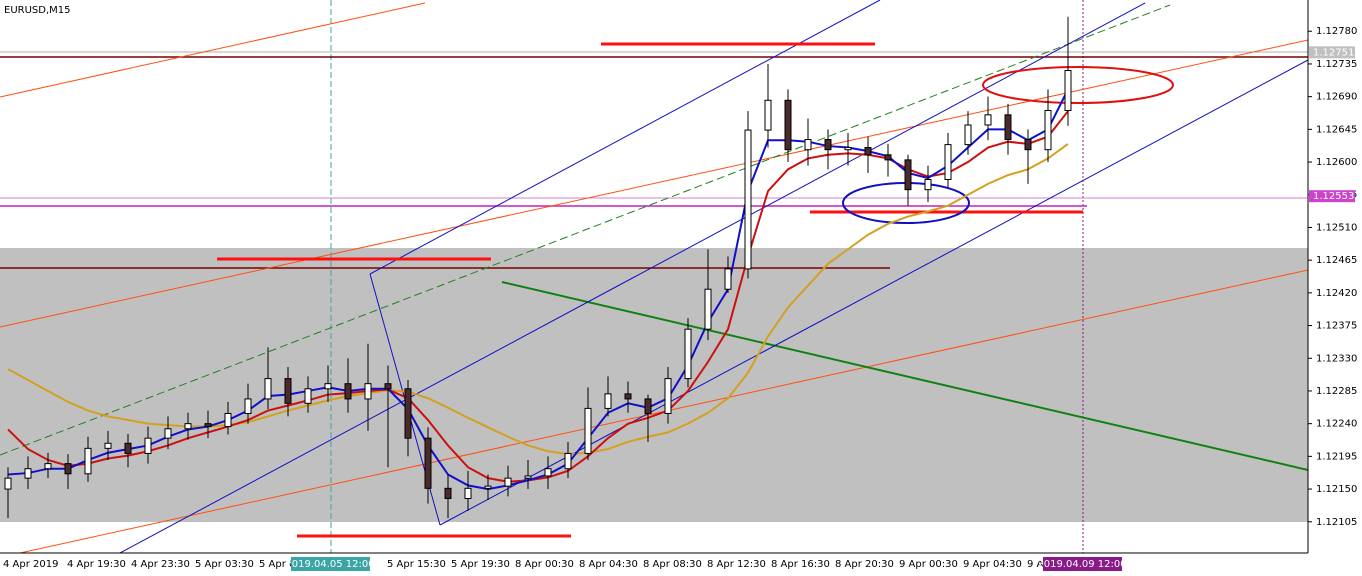 Image resolution: width=1362 pixels, height=576 pixels. What do you see at coordinates (1336, 489) in the screenshot?
I see `y-tick-label: 1.12150` at bounding box center [1336, 489].